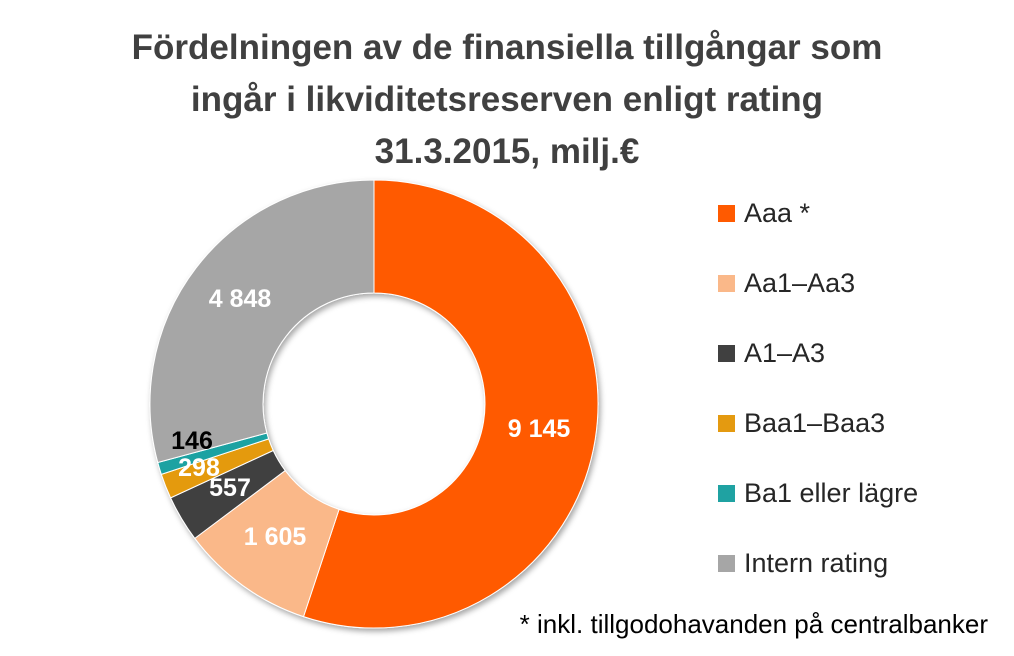  What do you see at coordinates (199, 468) in the screenshot?
I see `slice-label-baa1-baa3: 298` at bounding box center [199, 468].